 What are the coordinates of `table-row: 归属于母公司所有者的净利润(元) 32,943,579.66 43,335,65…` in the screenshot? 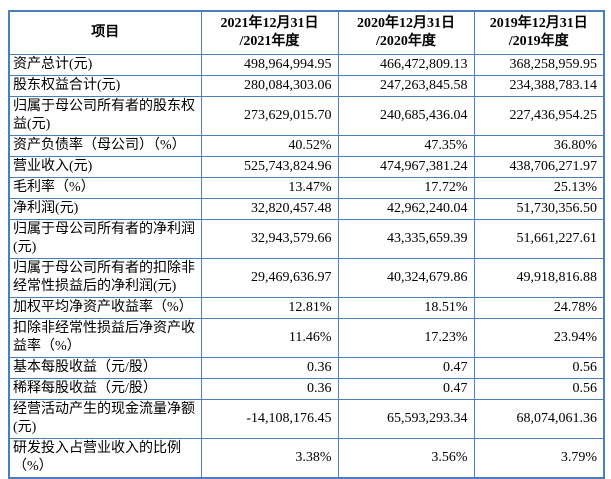 It's located at (306, 239).